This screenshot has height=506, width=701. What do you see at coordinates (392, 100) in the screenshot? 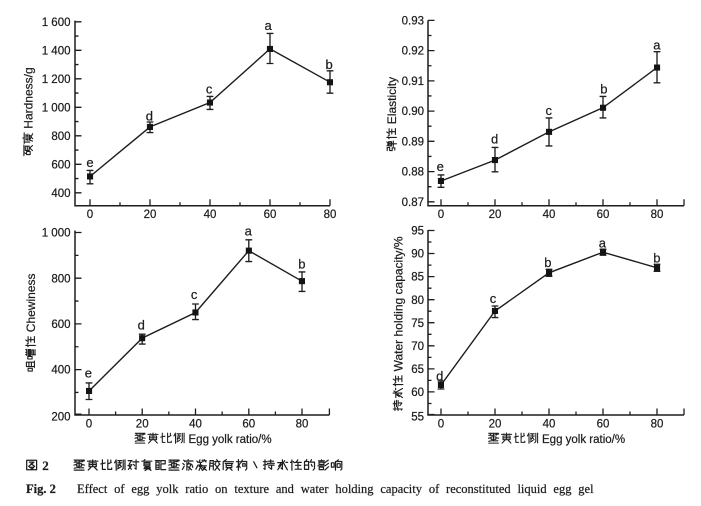
I see `svg-text: Elasticity` at bounding box center [392, 100].